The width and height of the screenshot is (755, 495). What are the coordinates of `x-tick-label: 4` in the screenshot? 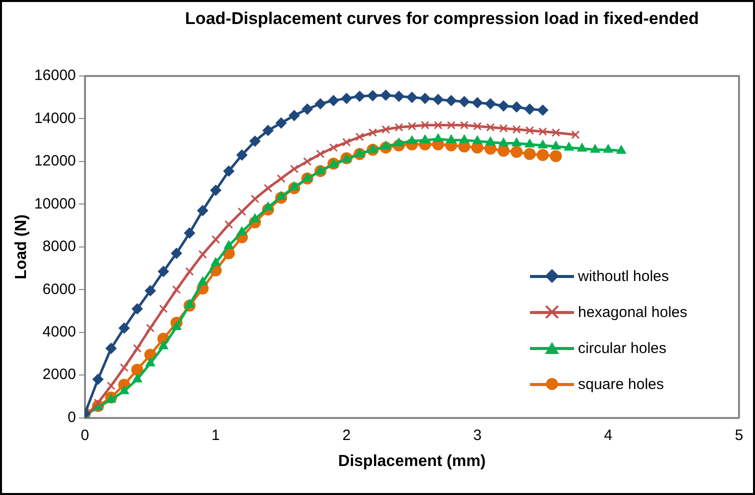 It's located at (608, 435).